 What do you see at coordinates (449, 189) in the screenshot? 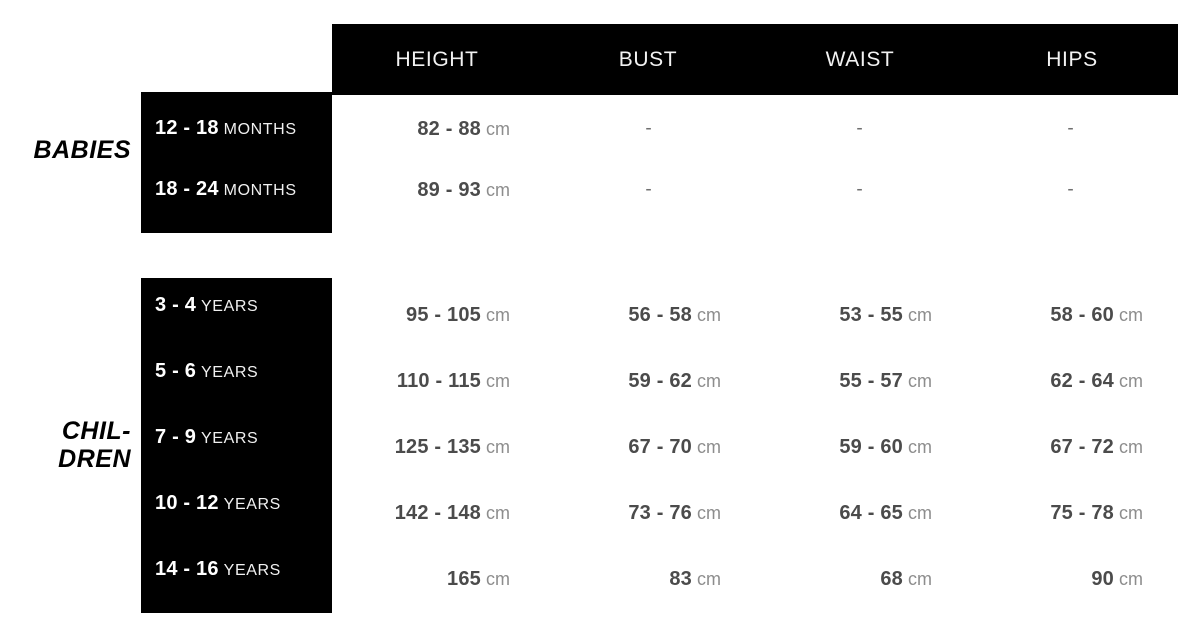
I see `cell-value: 89 - 93` at bounding box center [449, 189].